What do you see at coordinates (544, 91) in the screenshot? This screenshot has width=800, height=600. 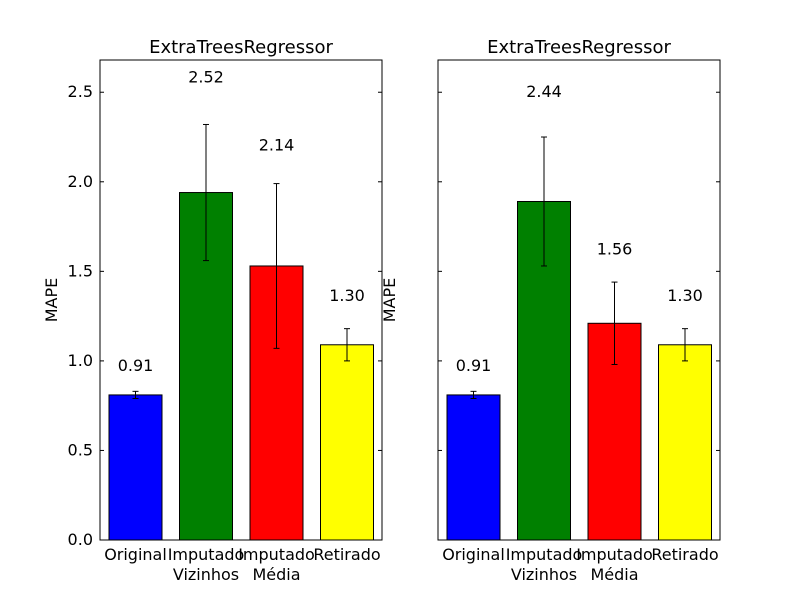 I see `data-label: 2.44` at bounding box center [544, 91].